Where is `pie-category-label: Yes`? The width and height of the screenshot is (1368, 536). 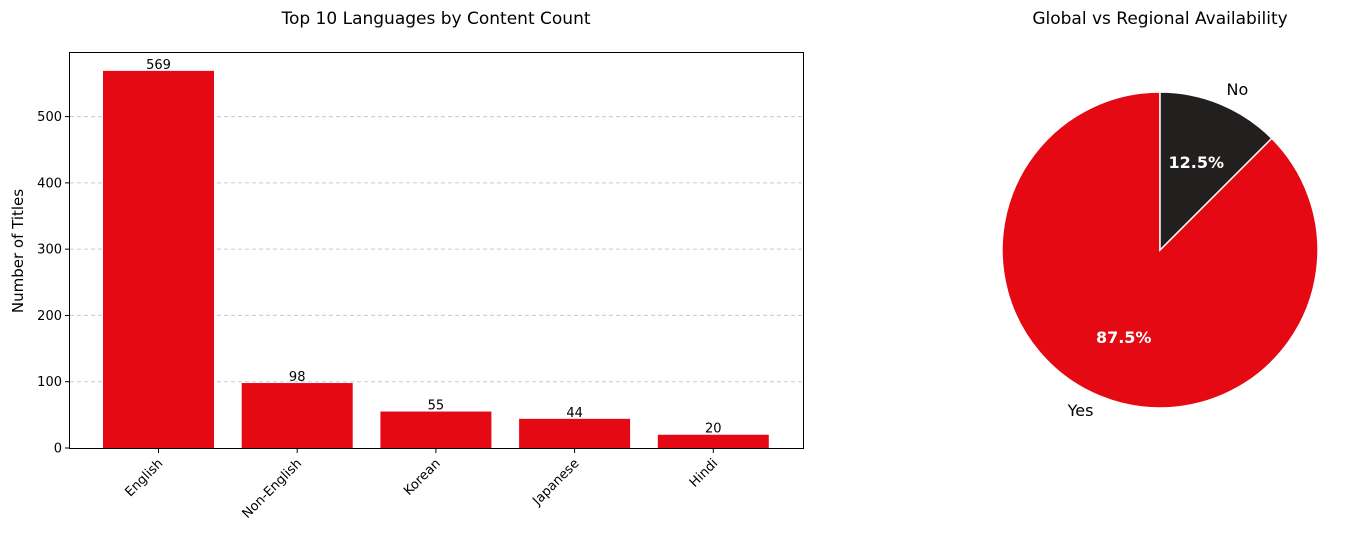 pie-category-label: Yes is located at coordinates (1080, 410).